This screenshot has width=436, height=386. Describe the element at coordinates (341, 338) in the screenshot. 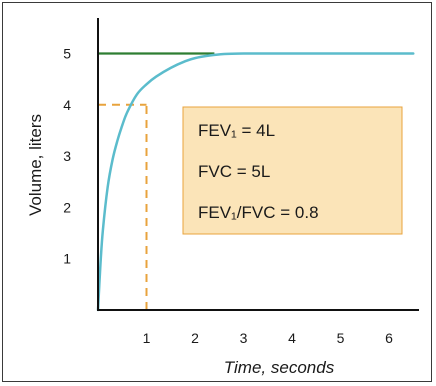

I see `x-tick-label: 5` at that location.